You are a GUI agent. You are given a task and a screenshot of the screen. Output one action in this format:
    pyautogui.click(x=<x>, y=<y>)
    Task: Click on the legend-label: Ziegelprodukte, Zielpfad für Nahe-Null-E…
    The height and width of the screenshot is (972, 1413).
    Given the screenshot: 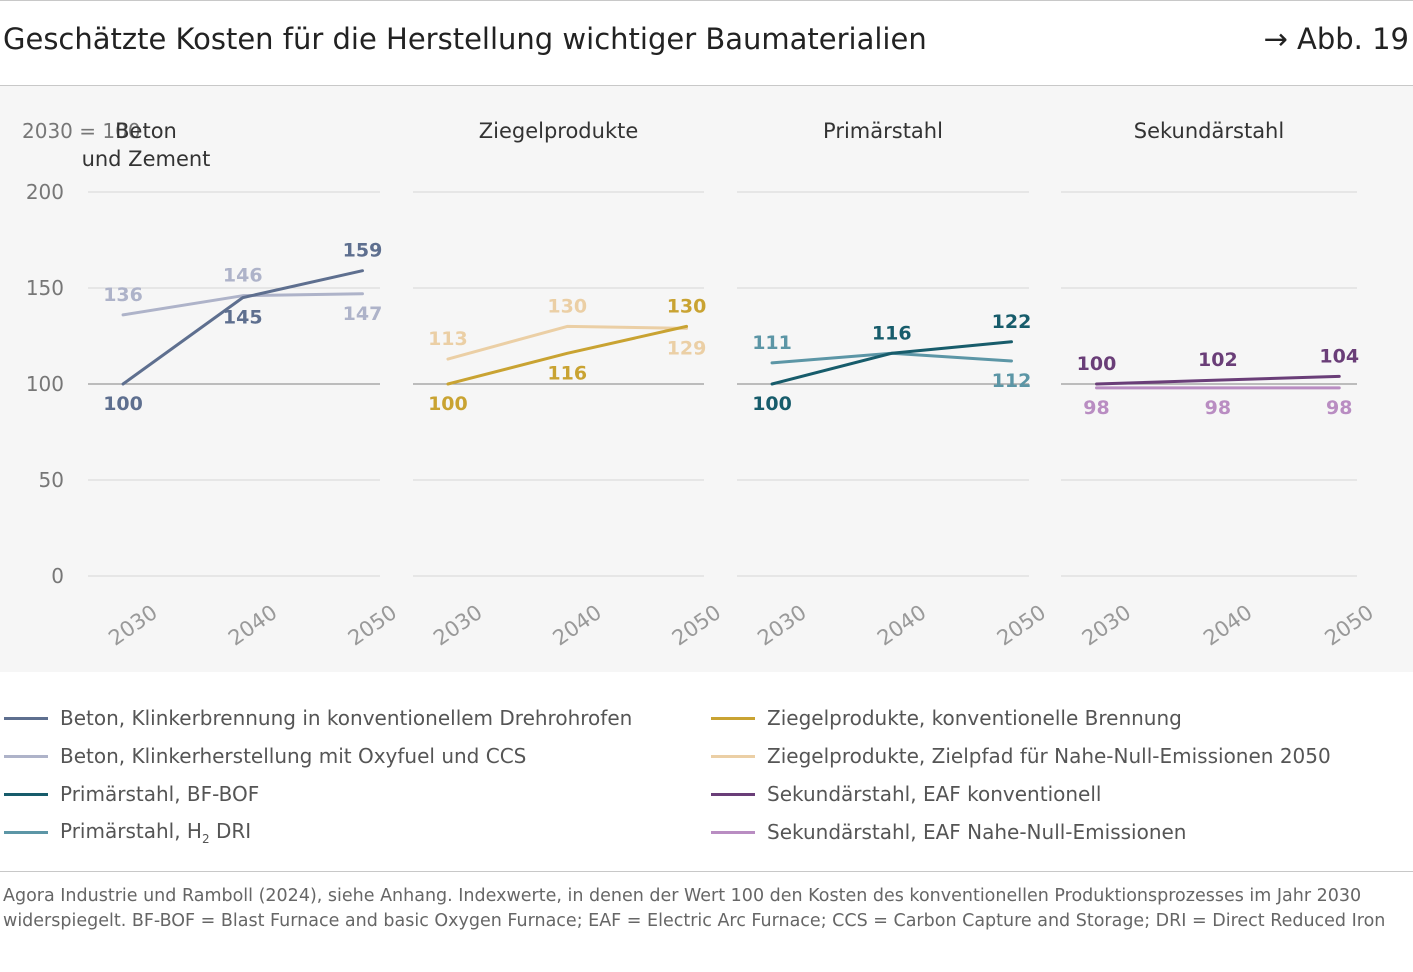 What is the action you would take?
    pyautogui.click(x=1049, y=756)
    